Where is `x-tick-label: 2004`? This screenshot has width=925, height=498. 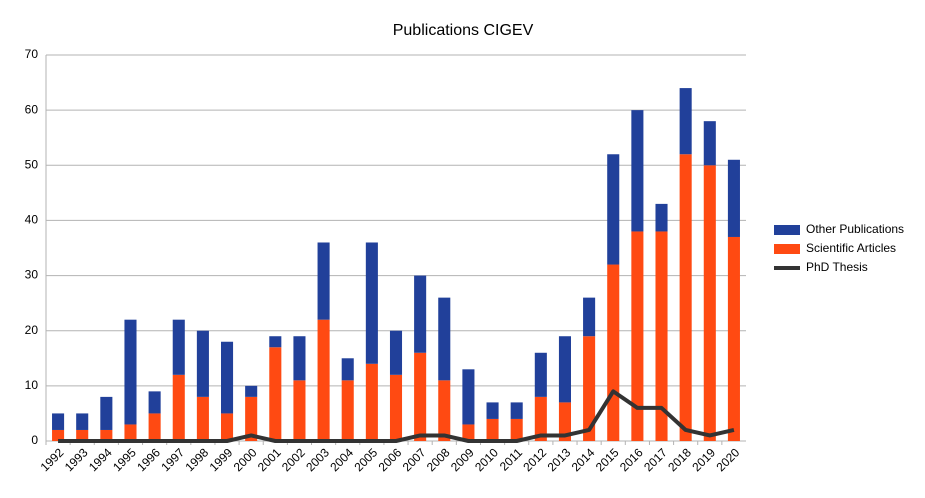
x-tick-label: 2004 is located at coordinates (341, 459).